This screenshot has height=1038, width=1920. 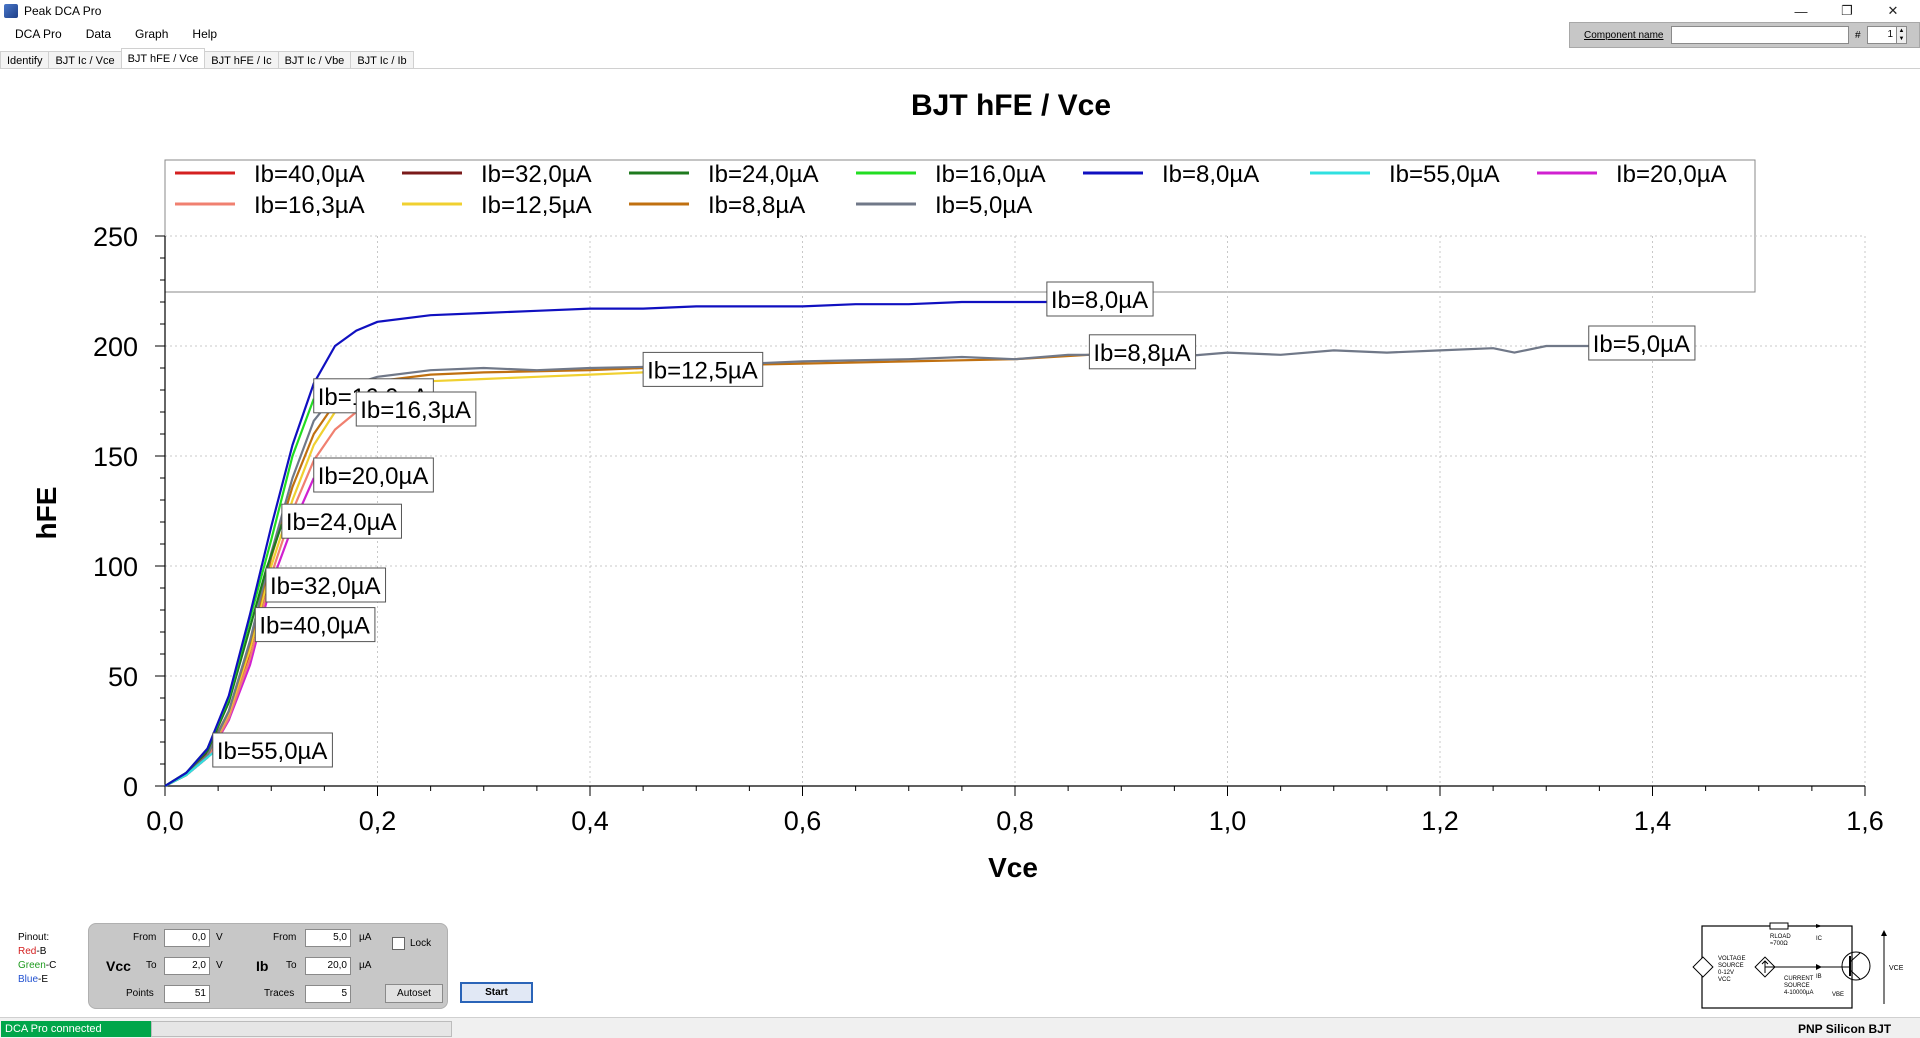 What do you see at coordinates (140, 993) in the screenshot?
I see `points-label: Points` at bounding box center [140, 993].